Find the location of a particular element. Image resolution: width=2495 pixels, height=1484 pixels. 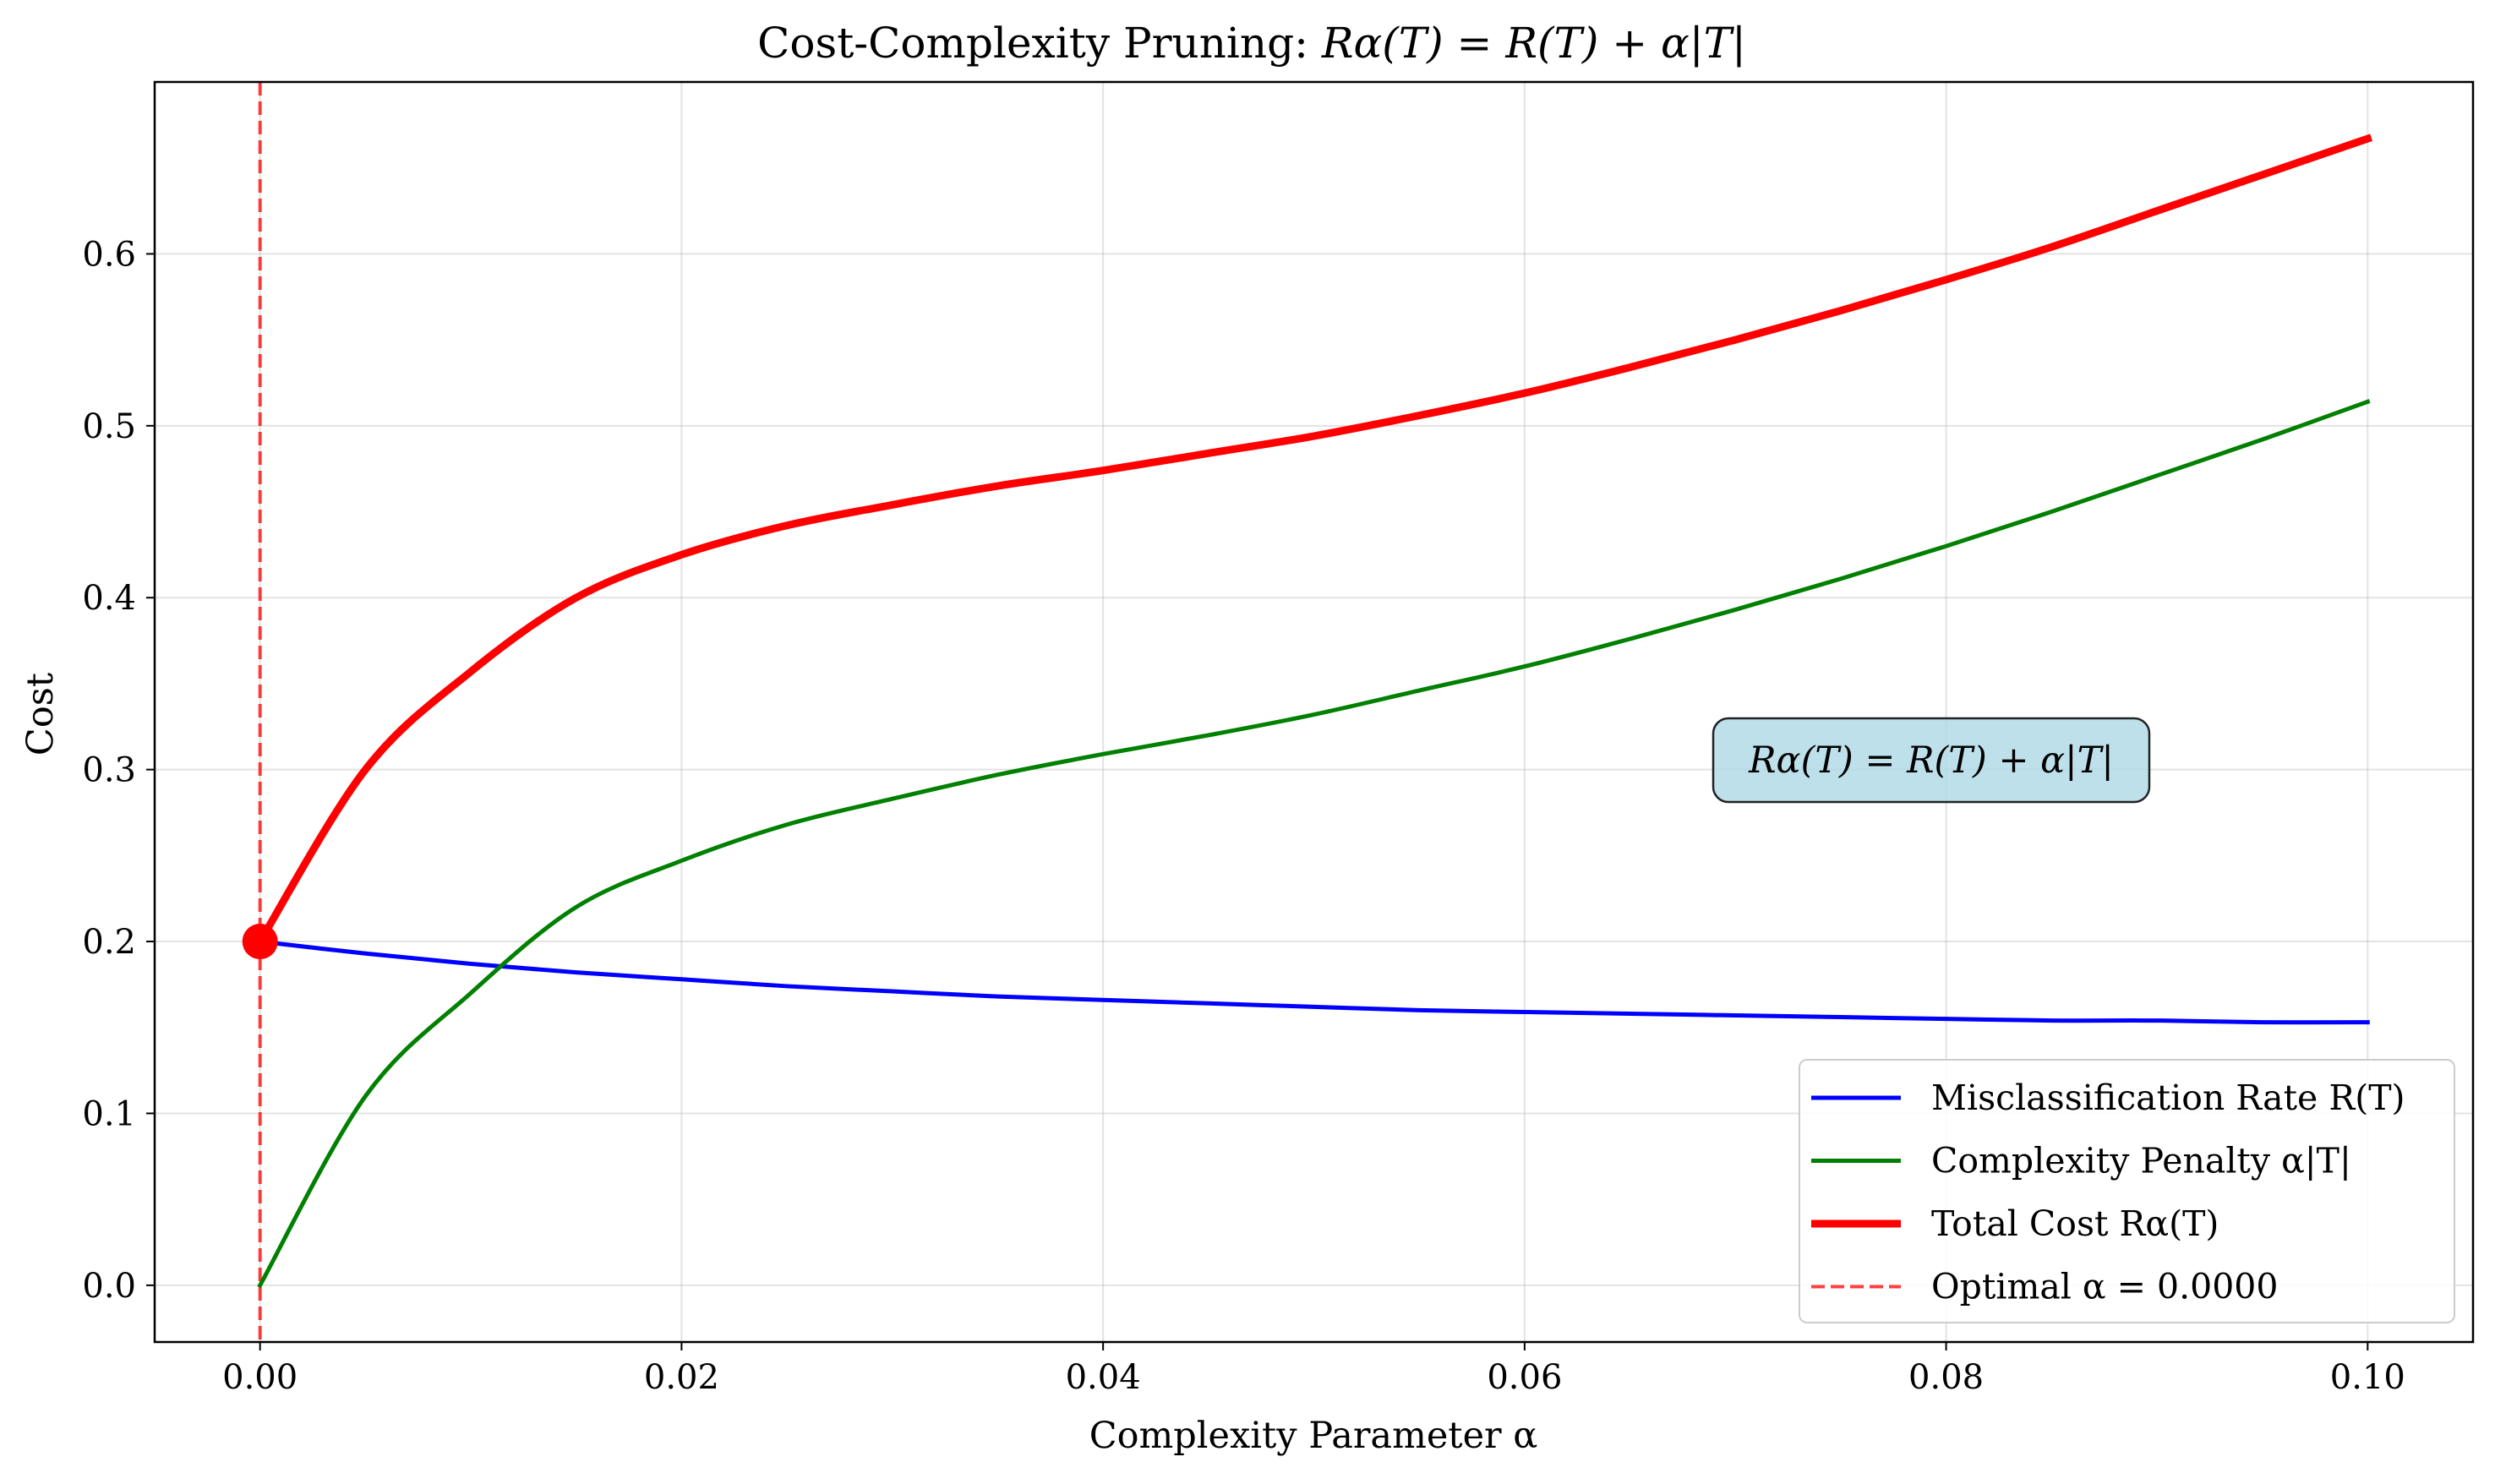

legend-label: Total Cost Rα(T) is located at coordinates (2075, 1223).